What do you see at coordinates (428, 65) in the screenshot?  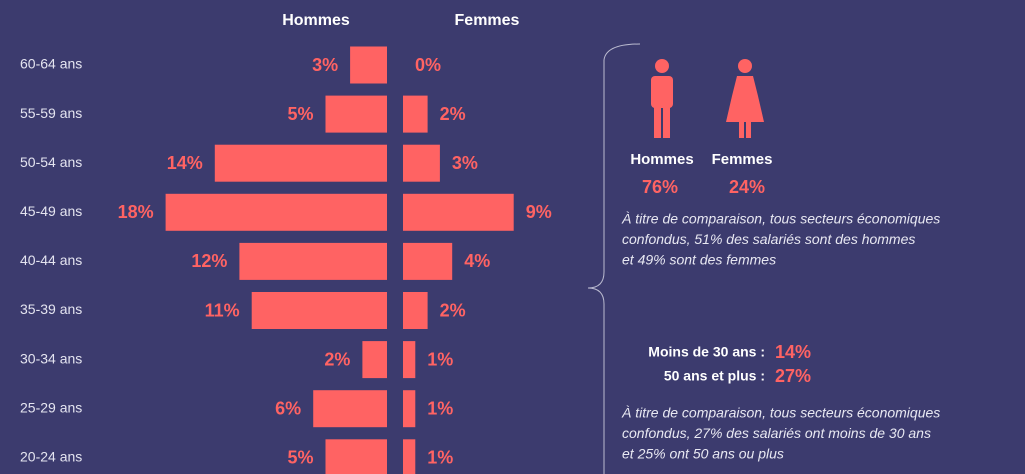 I see `value-label: 0%` at bounding box center [428, 65].